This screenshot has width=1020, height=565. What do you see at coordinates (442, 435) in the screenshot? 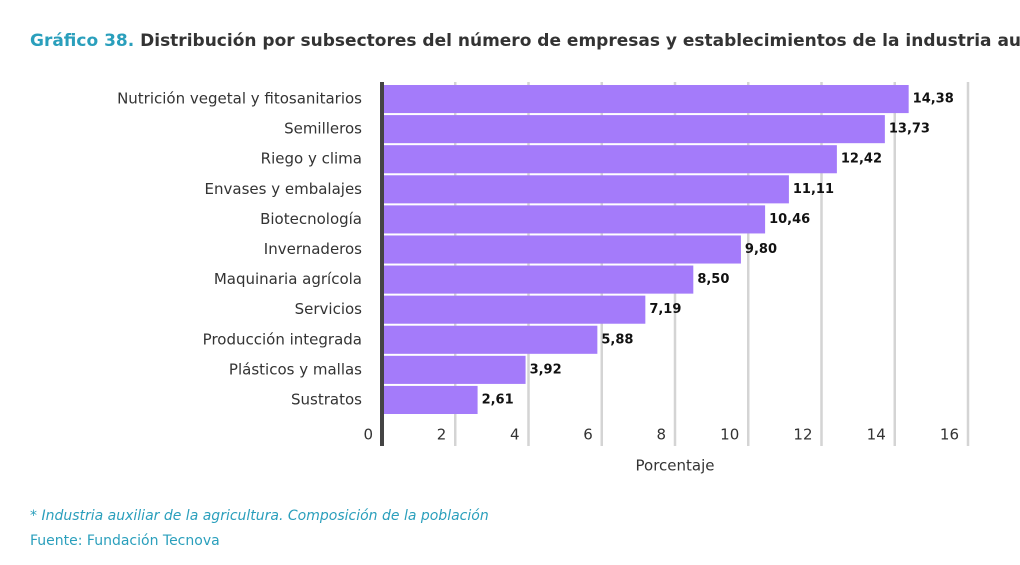
I see `x-tick-label: 2` at bounding box center [442, 435].